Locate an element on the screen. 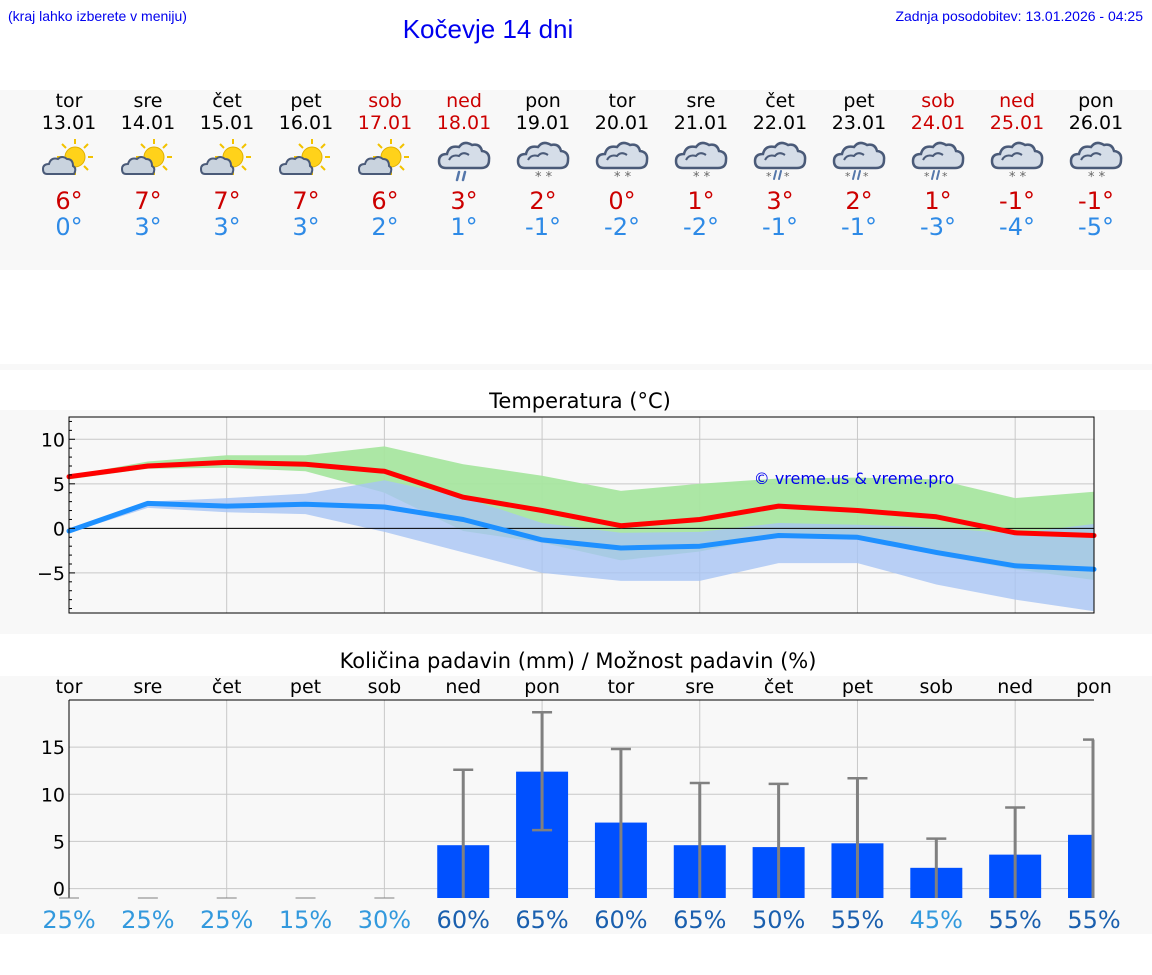 The width and height of the screenshot is (1152, 975). day-column: pon 19.01 2° -1° is located at coordinates (543, 165).